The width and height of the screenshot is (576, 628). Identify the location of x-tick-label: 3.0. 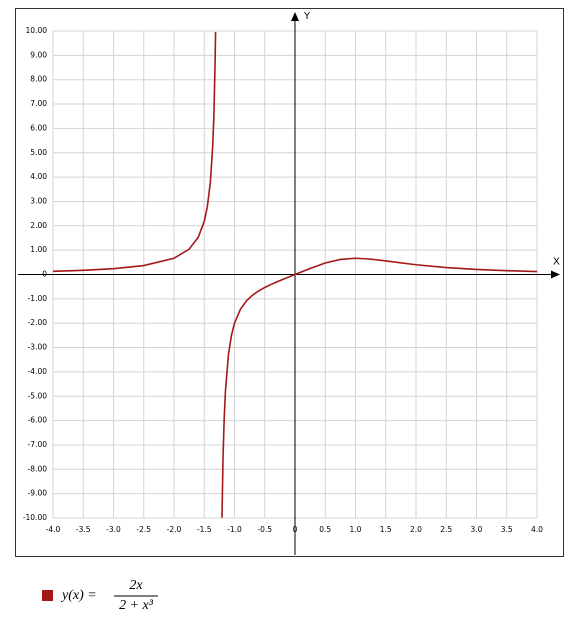
(477, 529).